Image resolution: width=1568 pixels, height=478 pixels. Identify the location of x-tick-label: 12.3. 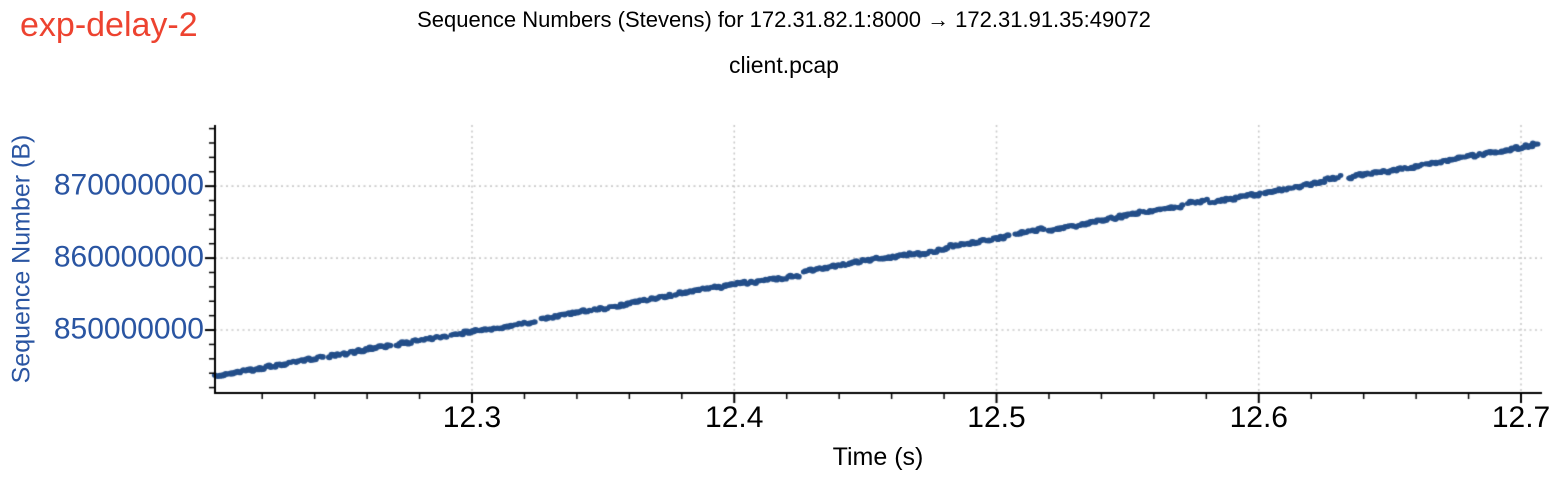
(472, 417).